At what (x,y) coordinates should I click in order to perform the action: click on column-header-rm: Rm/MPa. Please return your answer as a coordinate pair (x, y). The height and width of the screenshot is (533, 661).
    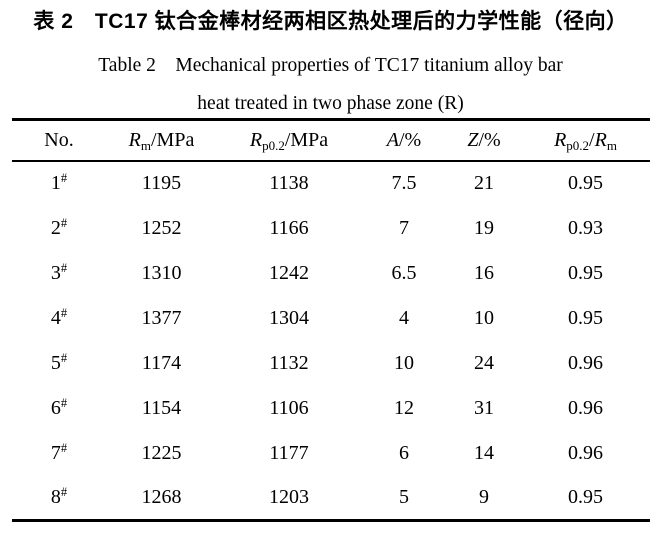
    Looking at the image, I should click on (161, 140).